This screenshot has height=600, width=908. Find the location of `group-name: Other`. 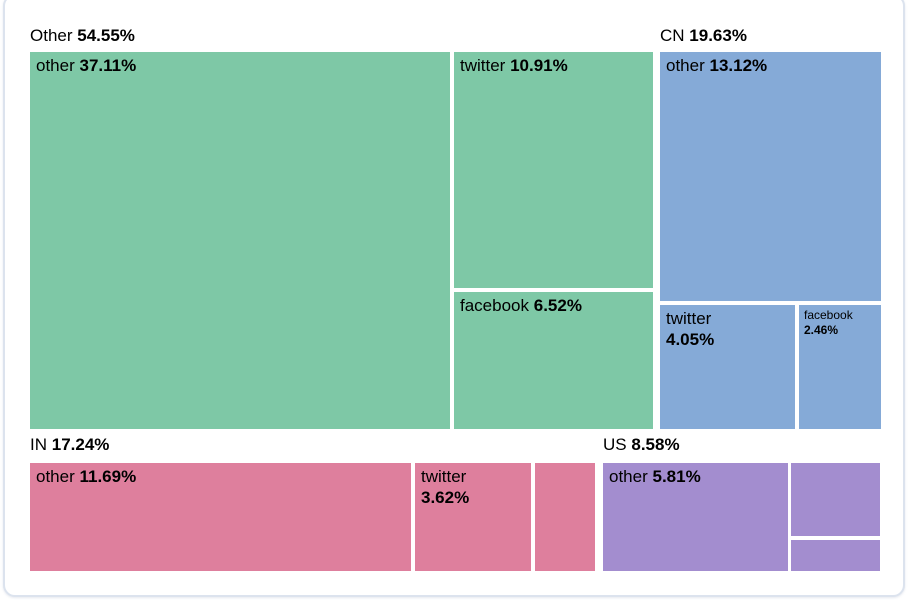

group-name: Other is located at coordinates (51, 35).